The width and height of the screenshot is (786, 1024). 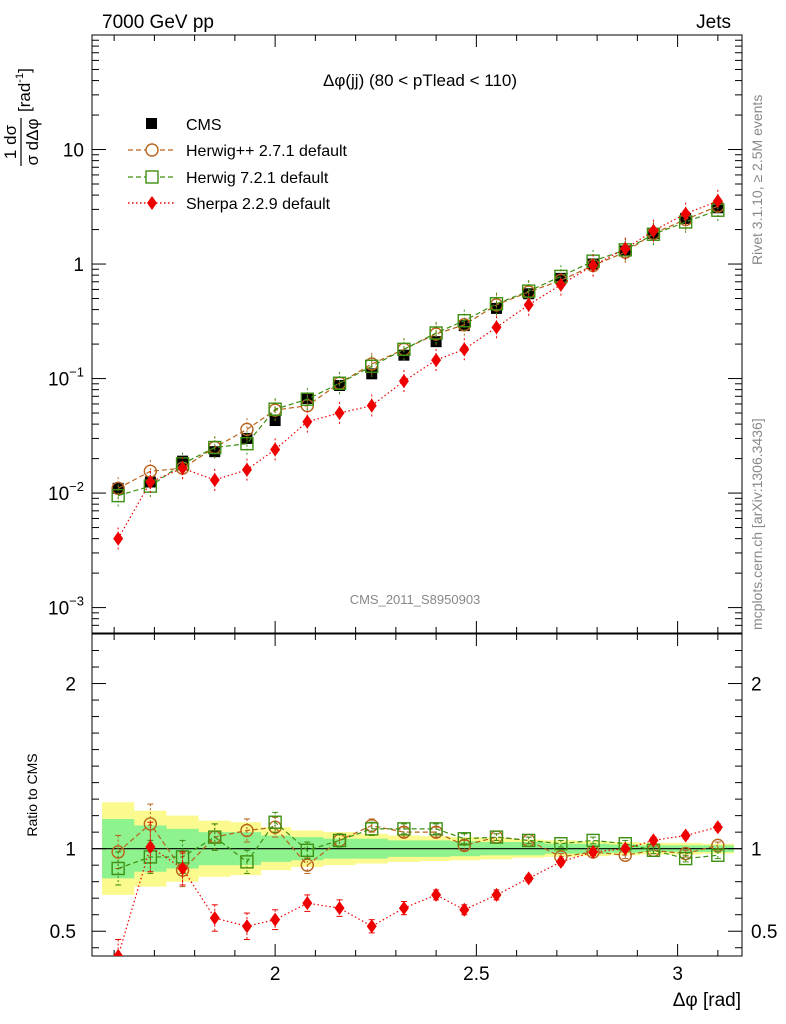 I want to click on x-tick-label-3: 3, so click(x=677, y=974).